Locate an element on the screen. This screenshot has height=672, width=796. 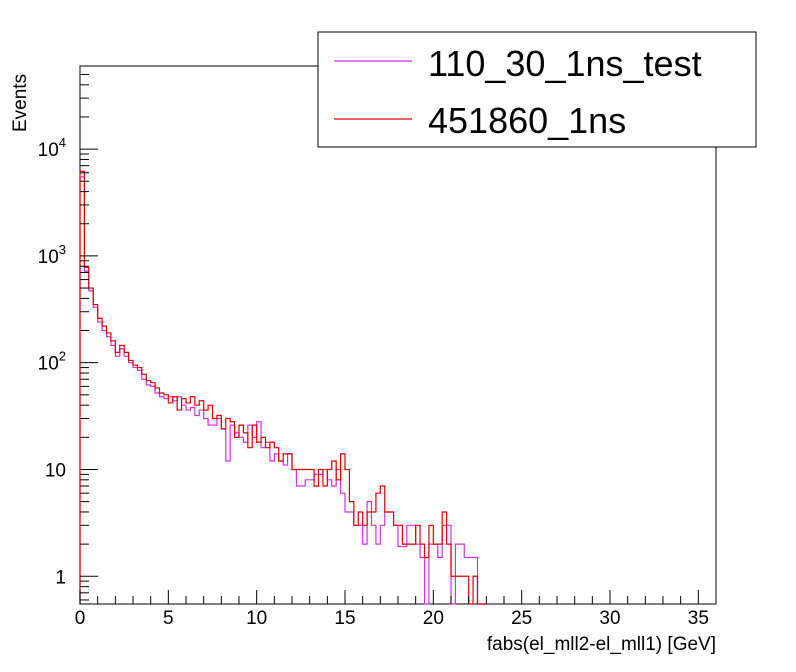
x-tick-label: 5 is located at coordinates (168, 618).